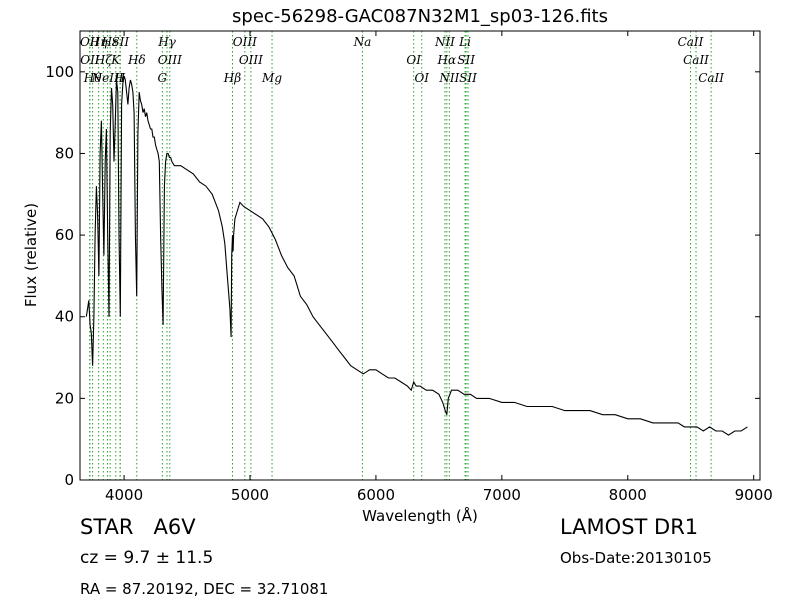 The image size is (800, 600). Describe the element at coordinates (464, 42) in the screenshot. I see `spectral-line-label: Li` at that location.